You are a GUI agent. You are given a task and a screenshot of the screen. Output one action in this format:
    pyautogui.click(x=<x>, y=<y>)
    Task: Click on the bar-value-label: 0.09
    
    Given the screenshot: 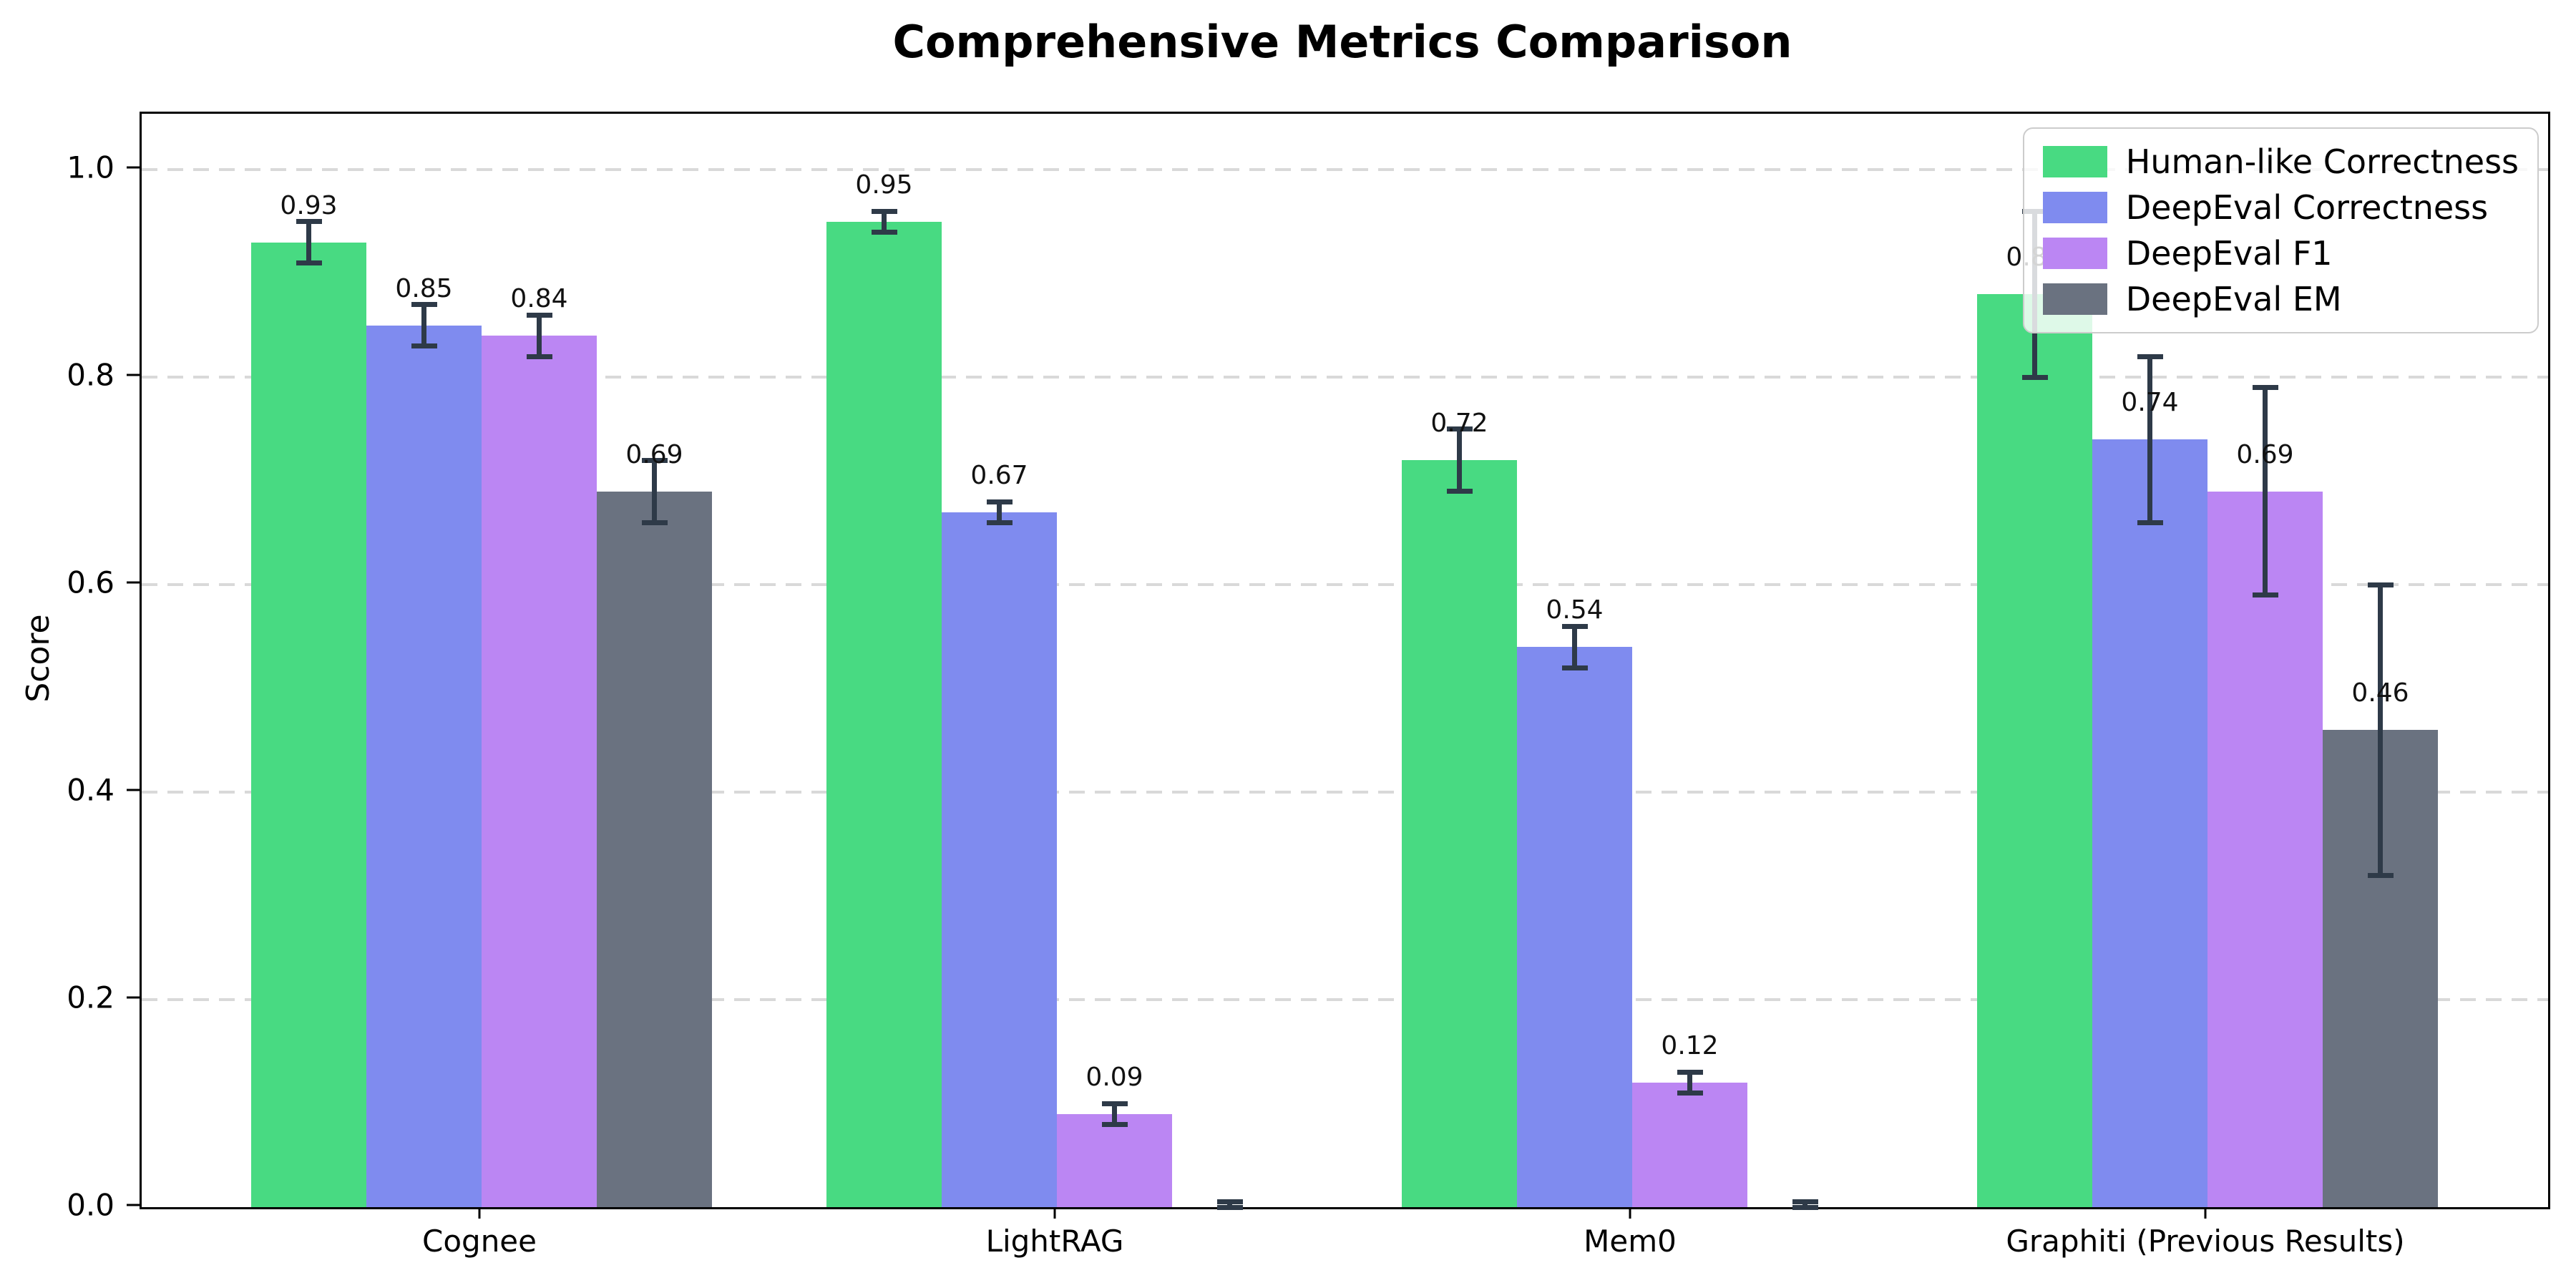 What is the action you would take?
    pyautogui.click(x=1114, y=1077)
    